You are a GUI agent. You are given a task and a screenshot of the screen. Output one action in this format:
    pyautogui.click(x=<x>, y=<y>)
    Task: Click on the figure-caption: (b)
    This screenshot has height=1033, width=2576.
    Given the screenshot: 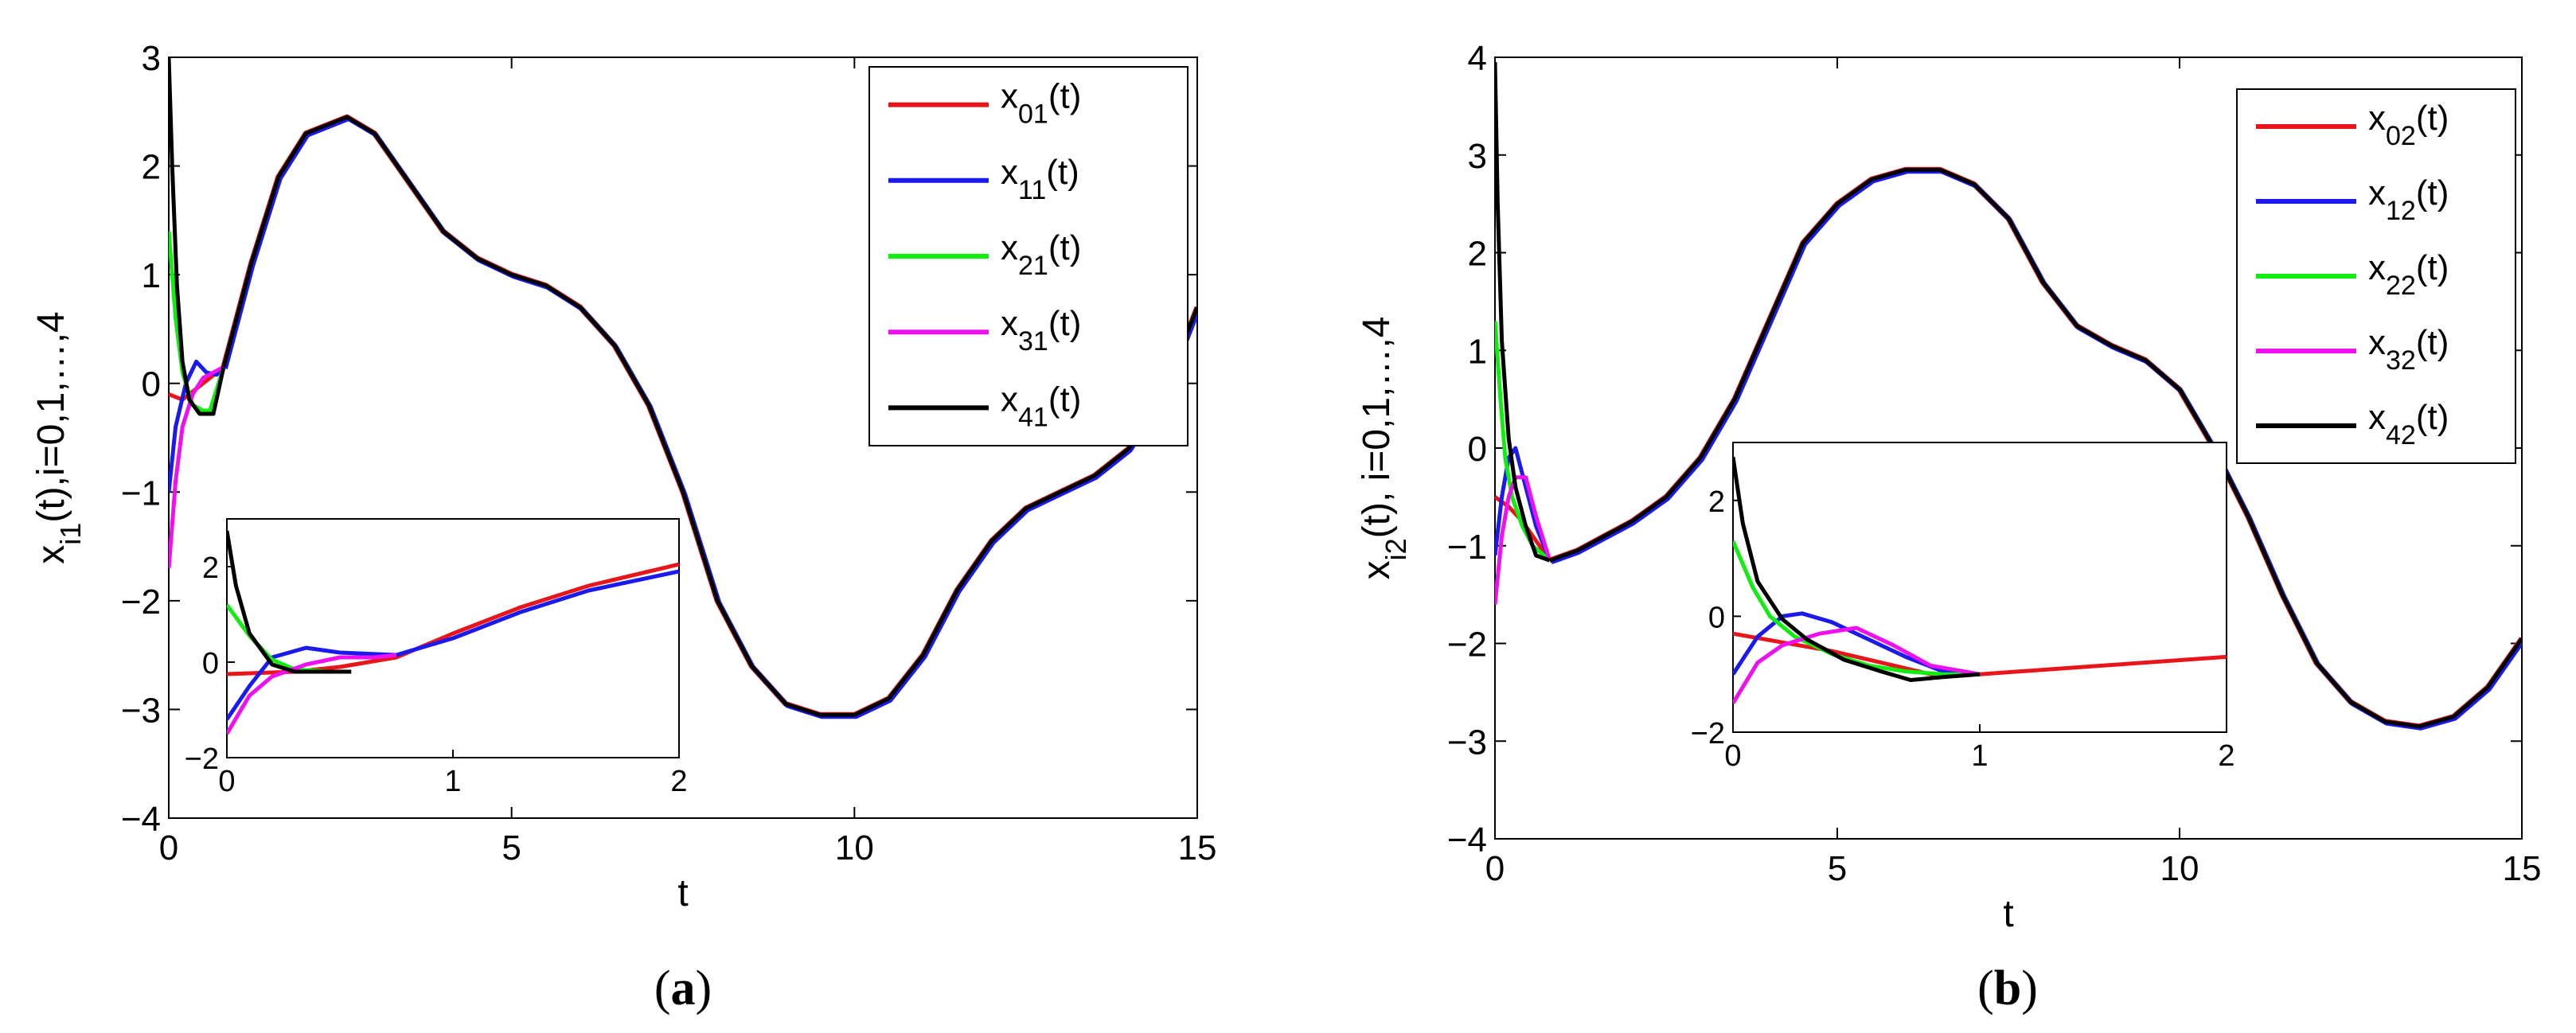 What is the action you would take?
    pyautogui.click(x=2007, y=988)
    